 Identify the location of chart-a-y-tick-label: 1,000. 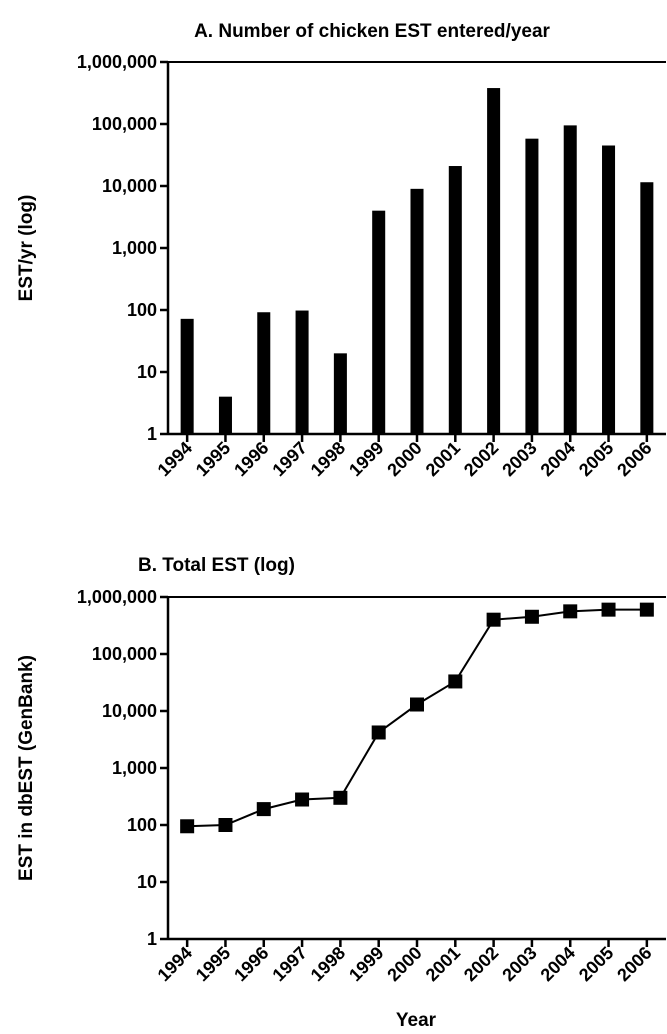
(134, 248).